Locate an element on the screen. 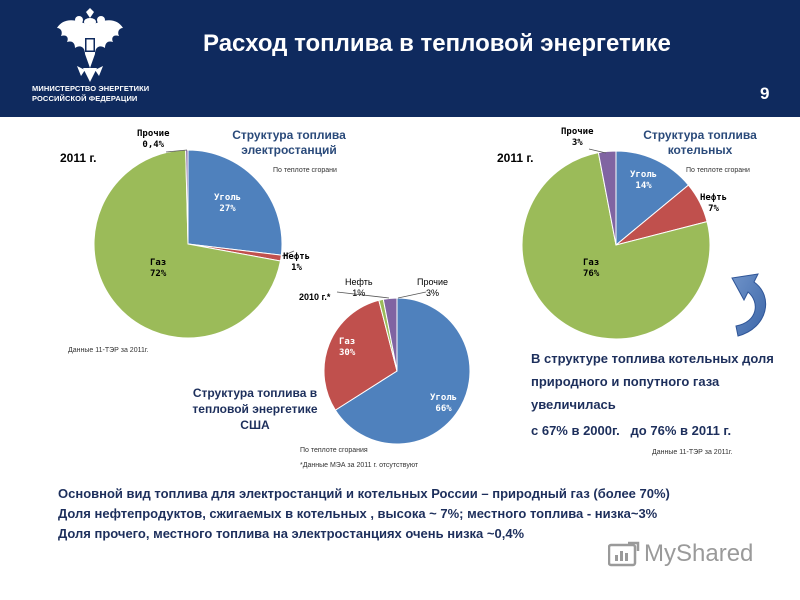  chart2-gas-name: Газ is located at coordinates (591, 263).